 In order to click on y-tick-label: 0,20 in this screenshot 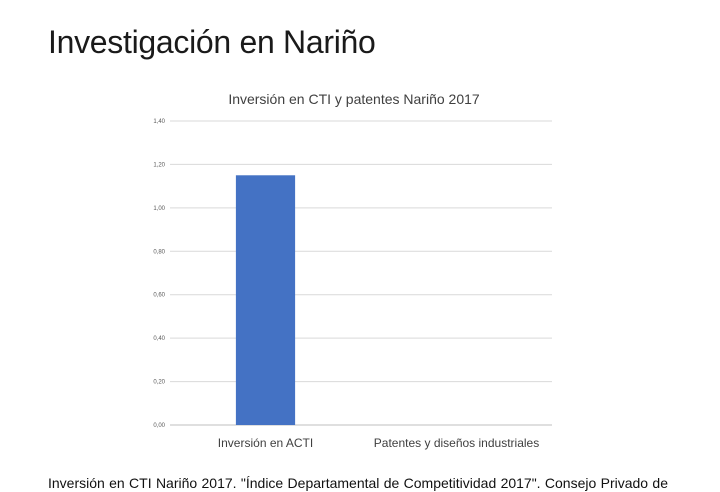, I will do `click(159, 383)`.